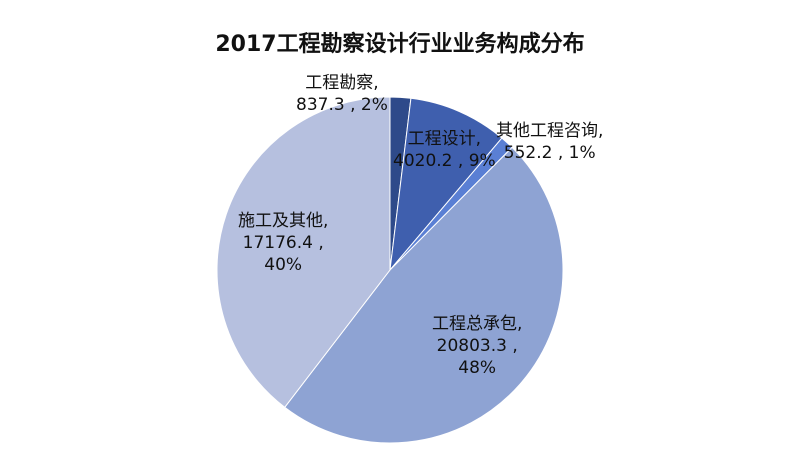 This screenshot has height=474, width=800. What do you see at coordinates (549, 142) in the screenshot?
I see `label-qita-zixun: 其他工程咨询, 552.2 , 1%` at bounding box center [549, 142].